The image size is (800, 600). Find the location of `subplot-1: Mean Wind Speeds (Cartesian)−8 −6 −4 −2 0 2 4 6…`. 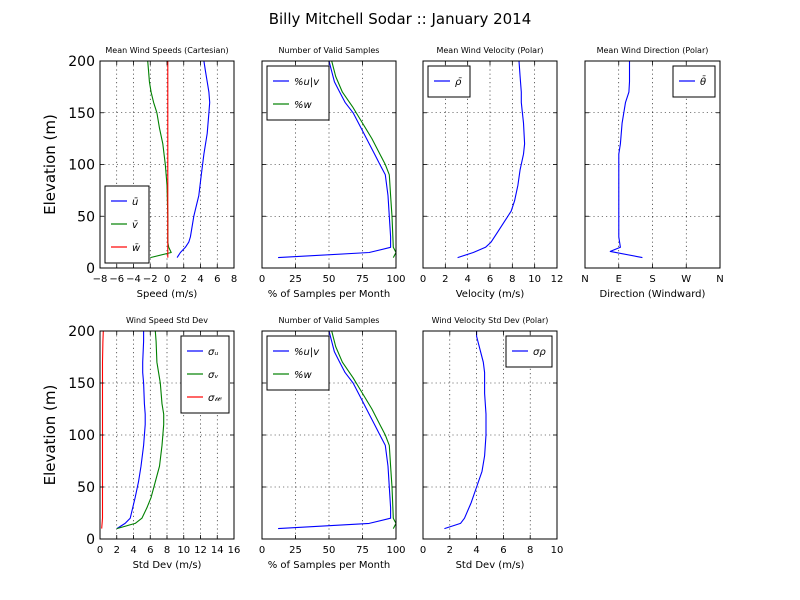

subplot-1: Mean Wind Speeds (Cartesian)−8 −6 −4 −2 0 2 4 6… is located at coordinates (139, 173).